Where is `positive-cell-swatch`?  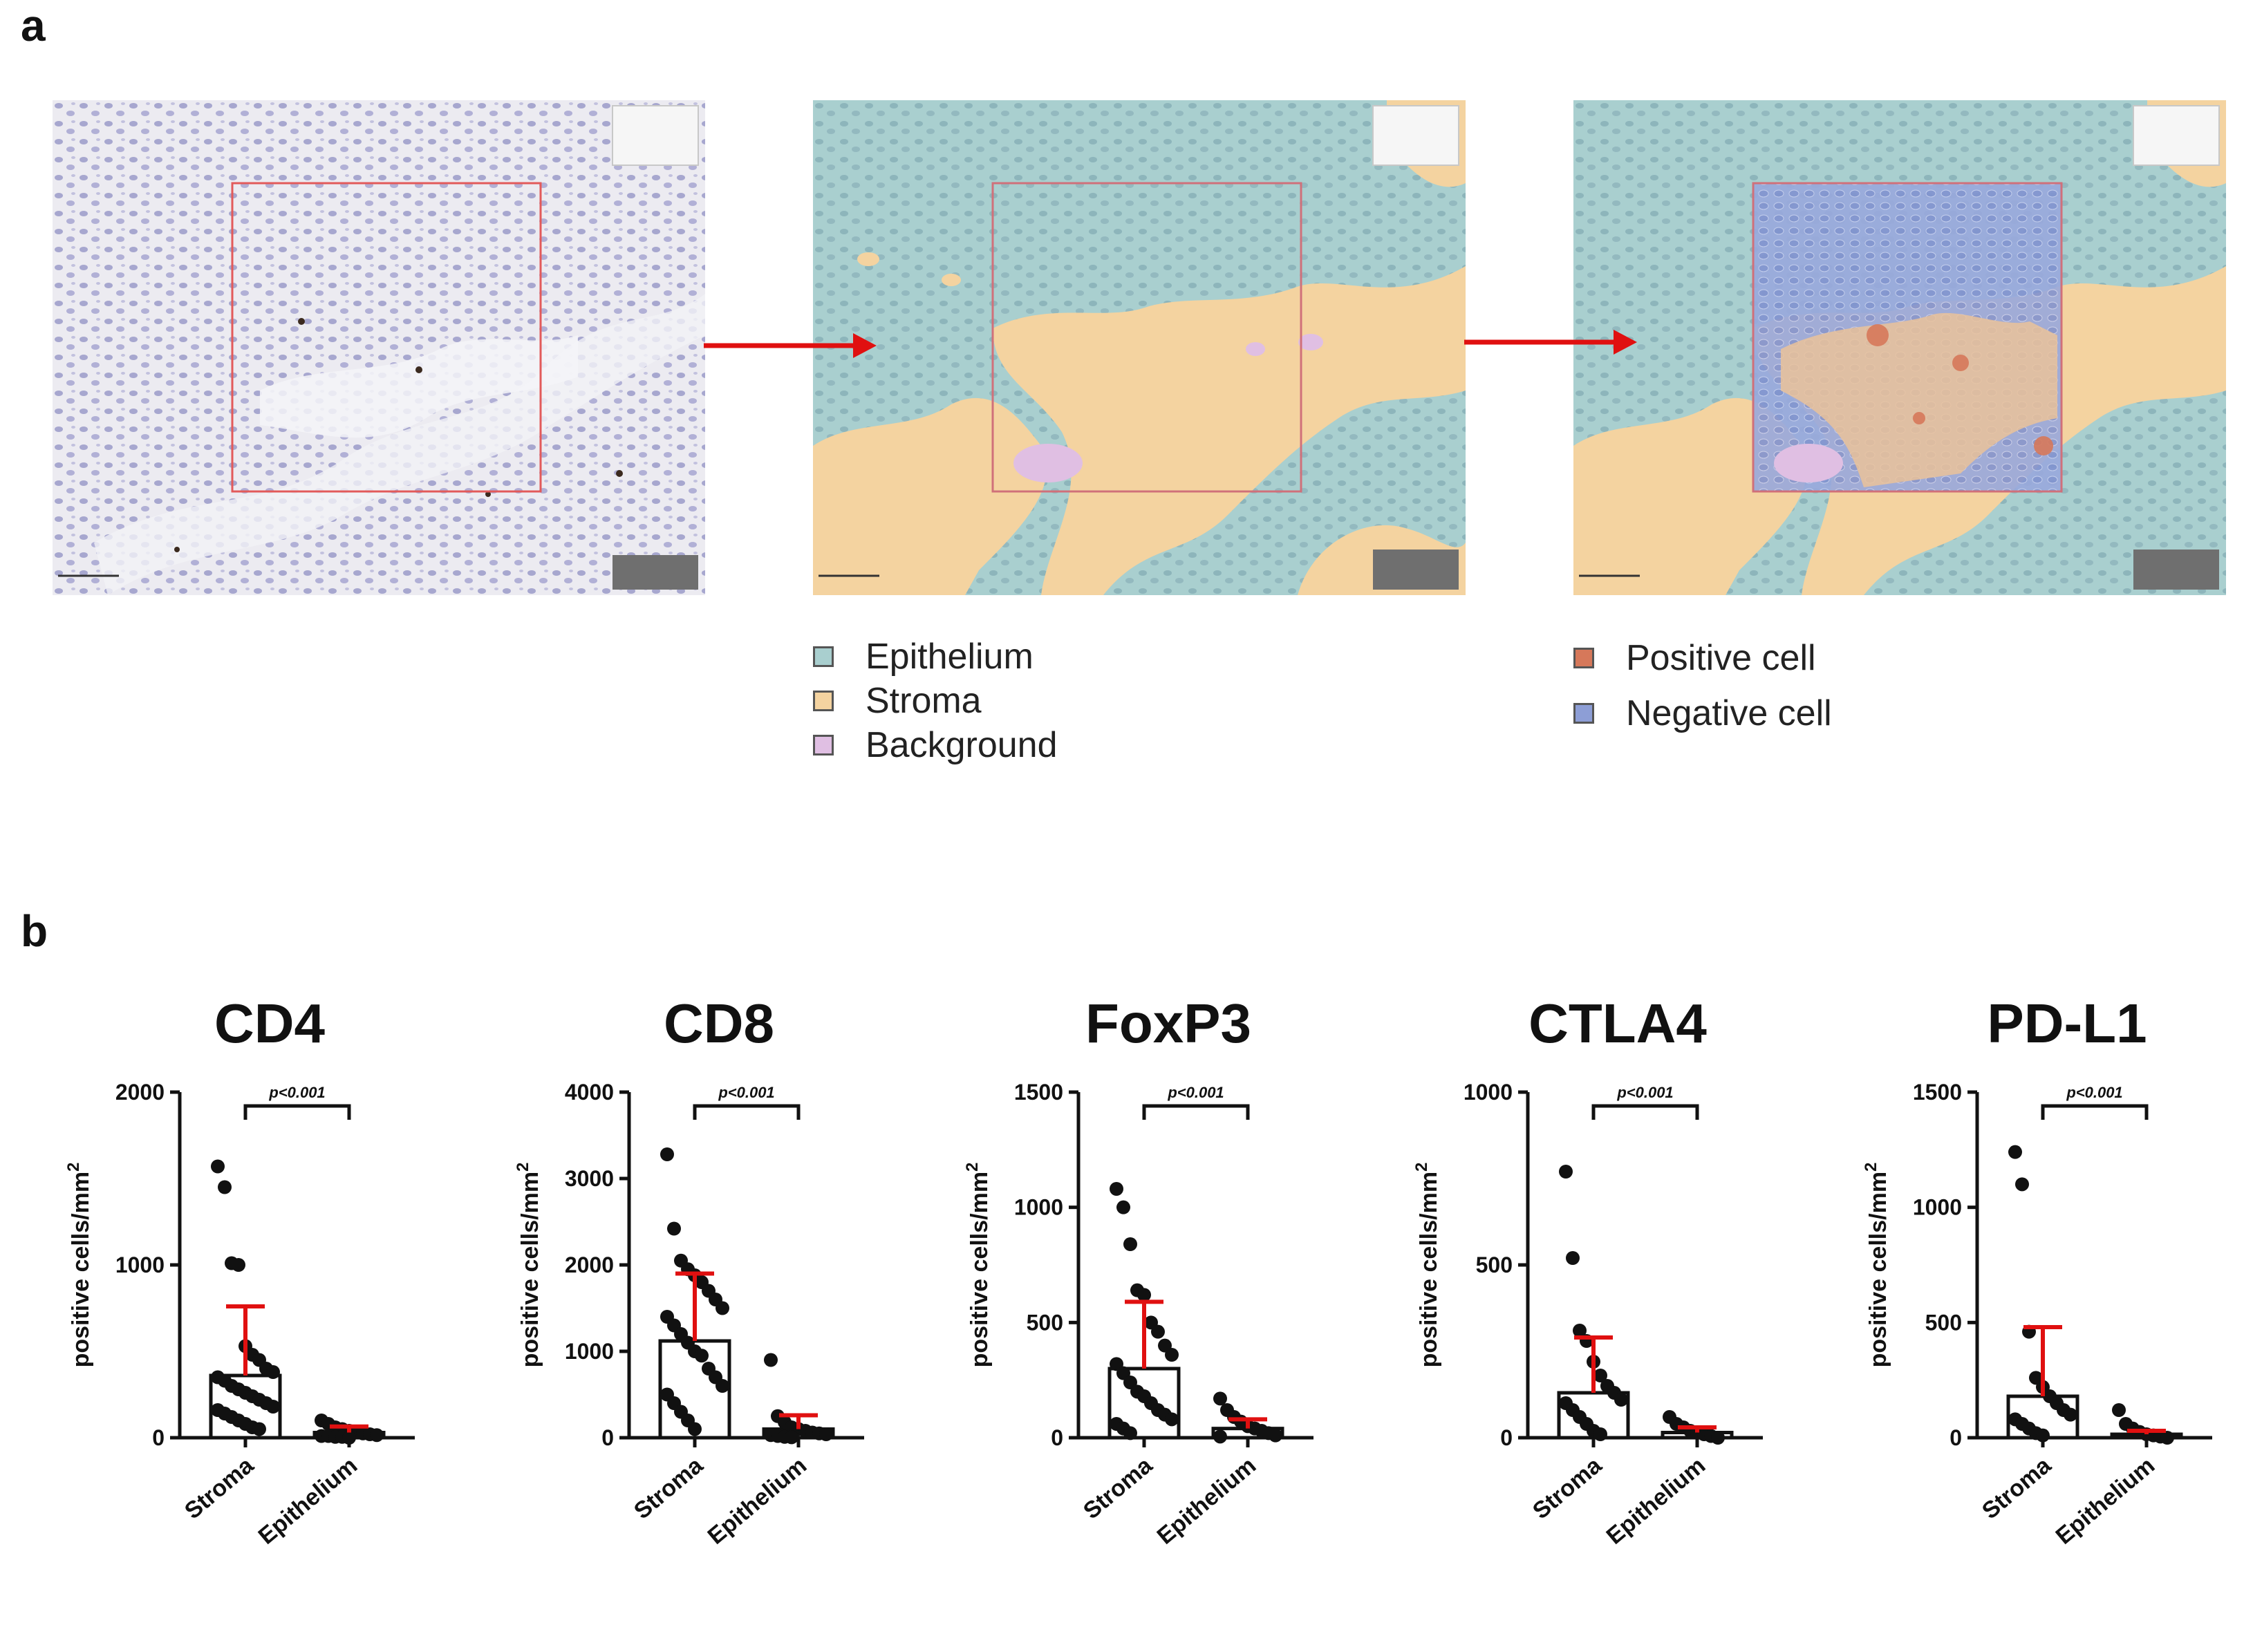
positive-cell-swatch is located at coordinates (1583, 658).